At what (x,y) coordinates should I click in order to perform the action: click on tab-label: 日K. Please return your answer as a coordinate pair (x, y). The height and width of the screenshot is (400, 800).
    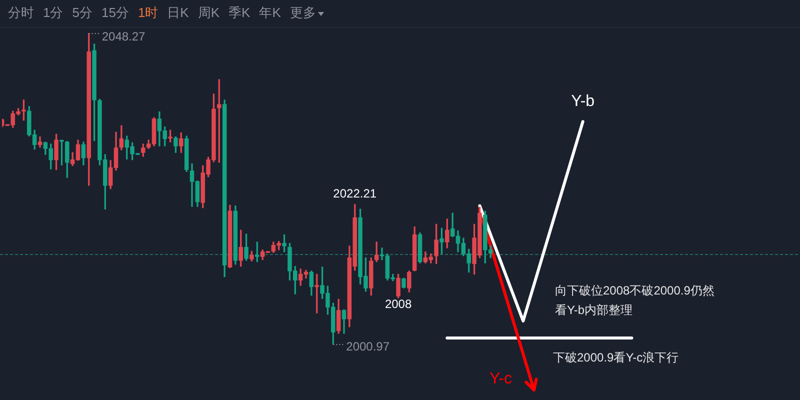
    Looking at the image, I should click on (178, 12).